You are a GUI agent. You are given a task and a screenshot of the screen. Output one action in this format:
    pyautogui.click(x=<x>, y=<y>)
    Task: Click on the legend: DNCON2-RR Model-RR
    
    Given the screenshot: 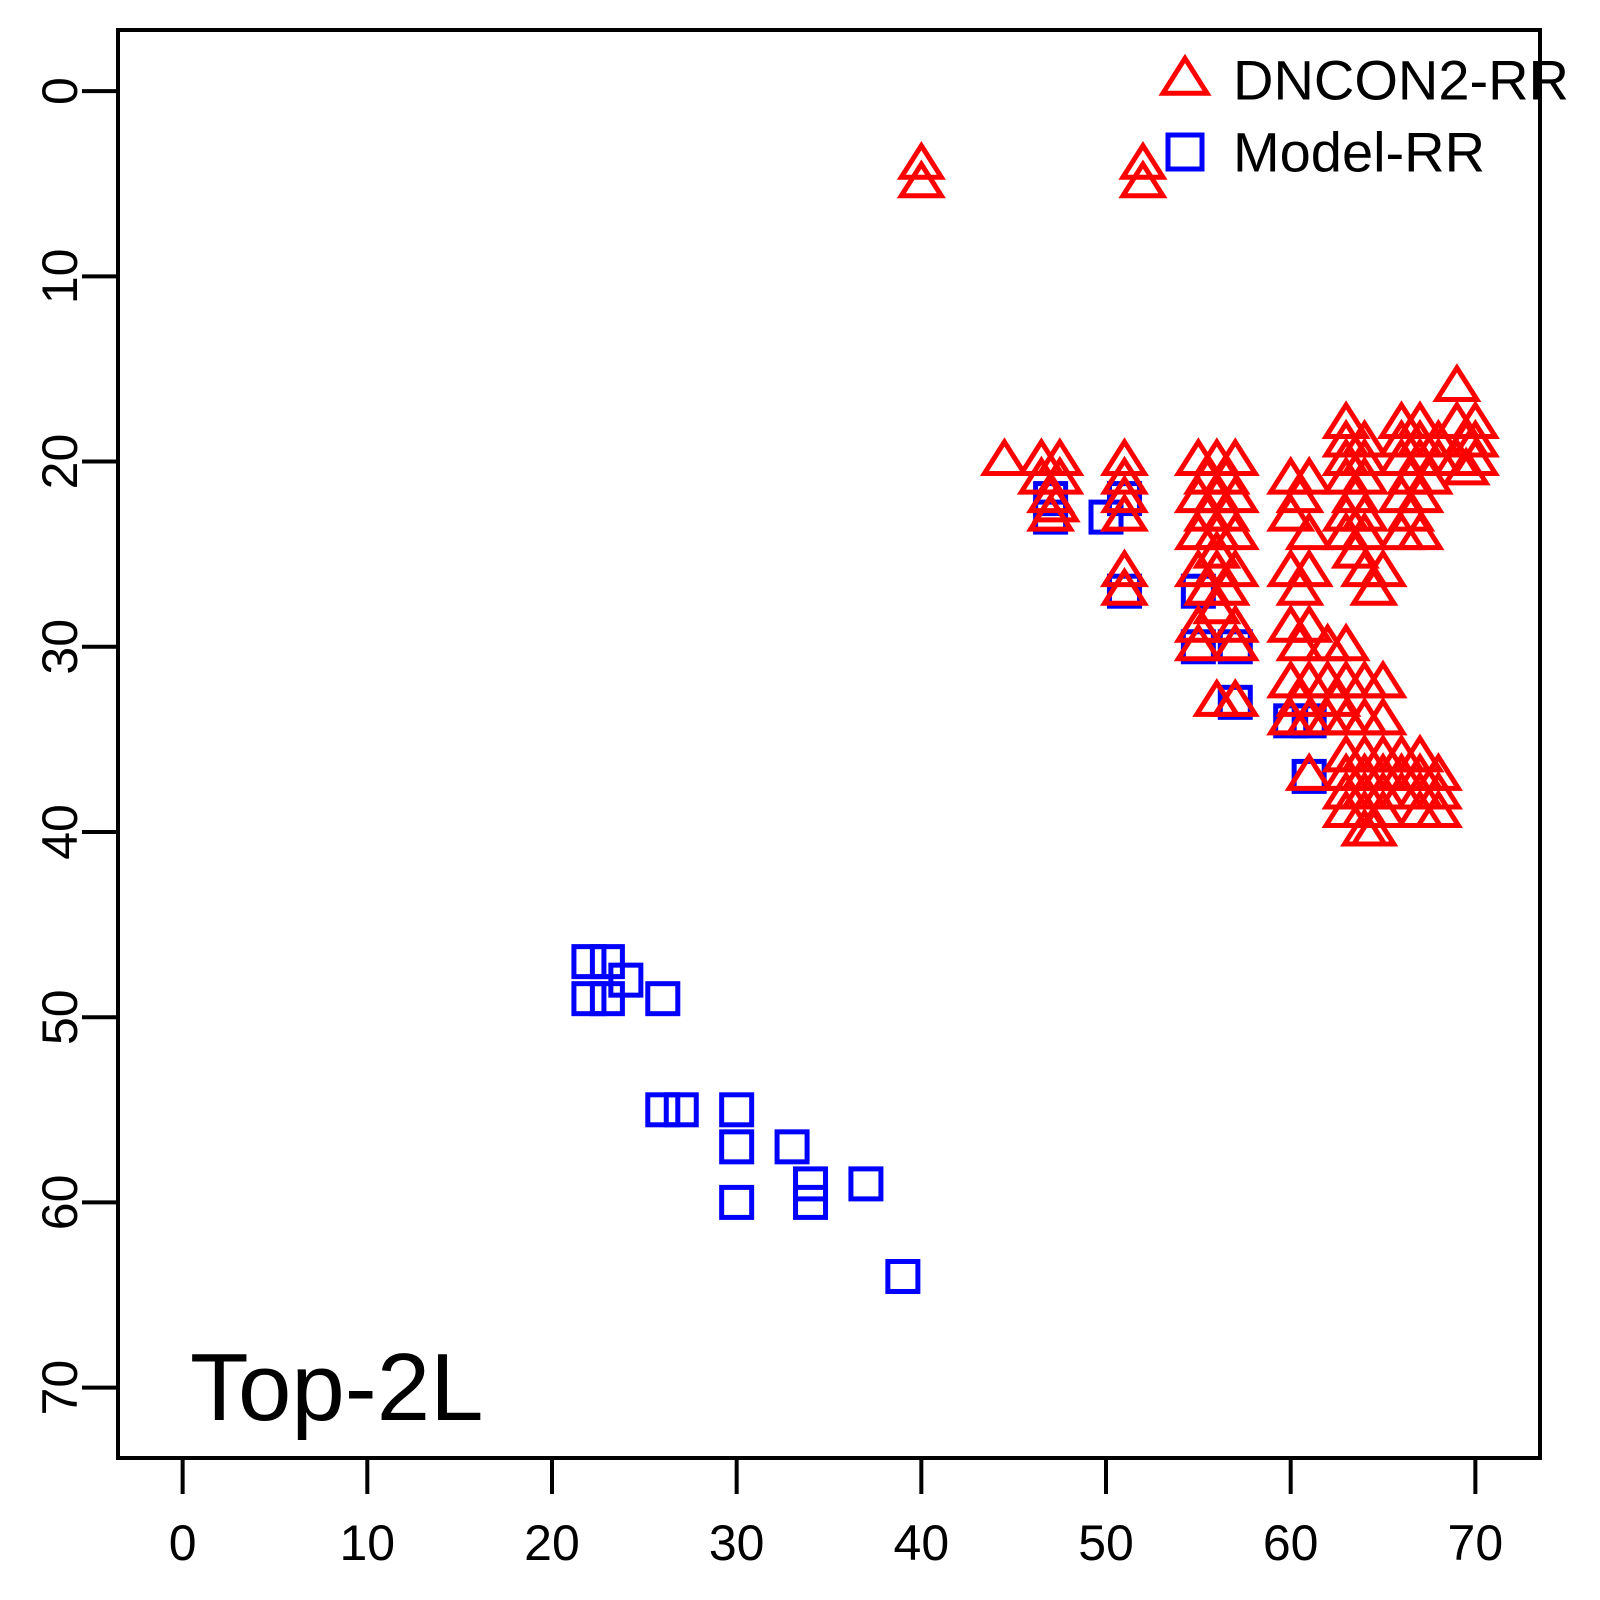 What is the action you would take?
    pyautogui.click(x=1363, y=116)
    